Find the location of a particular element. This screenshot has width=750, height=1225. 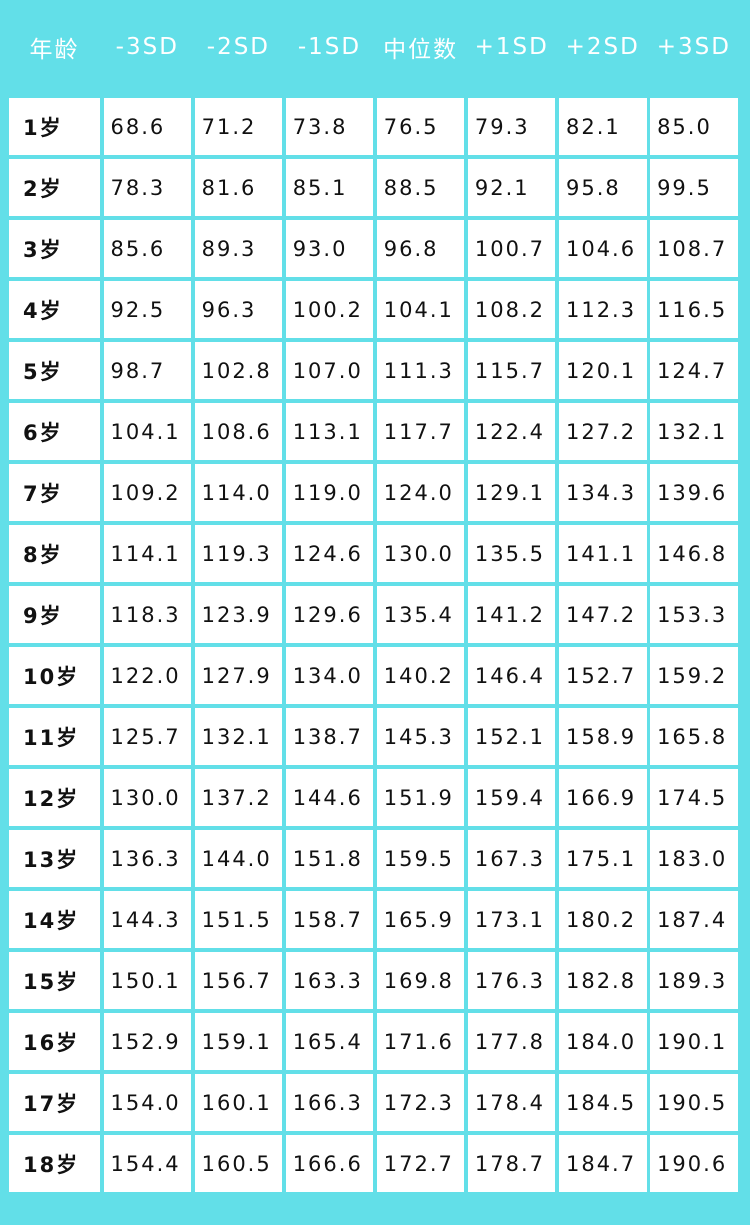

table-cell: 145.3 is located at coordinates (420, 736).